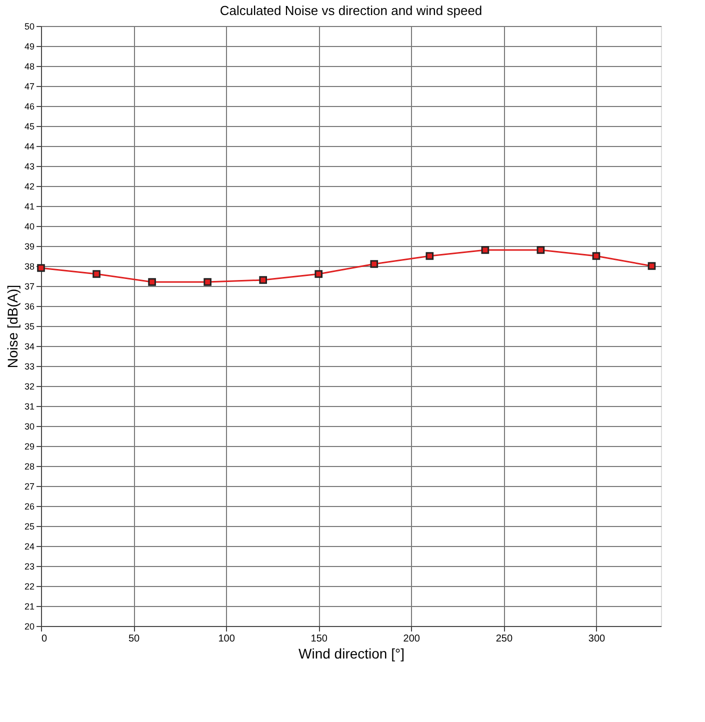 Image resolution: width=705 pixels, height=722 pixels. I want to click on y-tick-label: 36, so click(29, 307).